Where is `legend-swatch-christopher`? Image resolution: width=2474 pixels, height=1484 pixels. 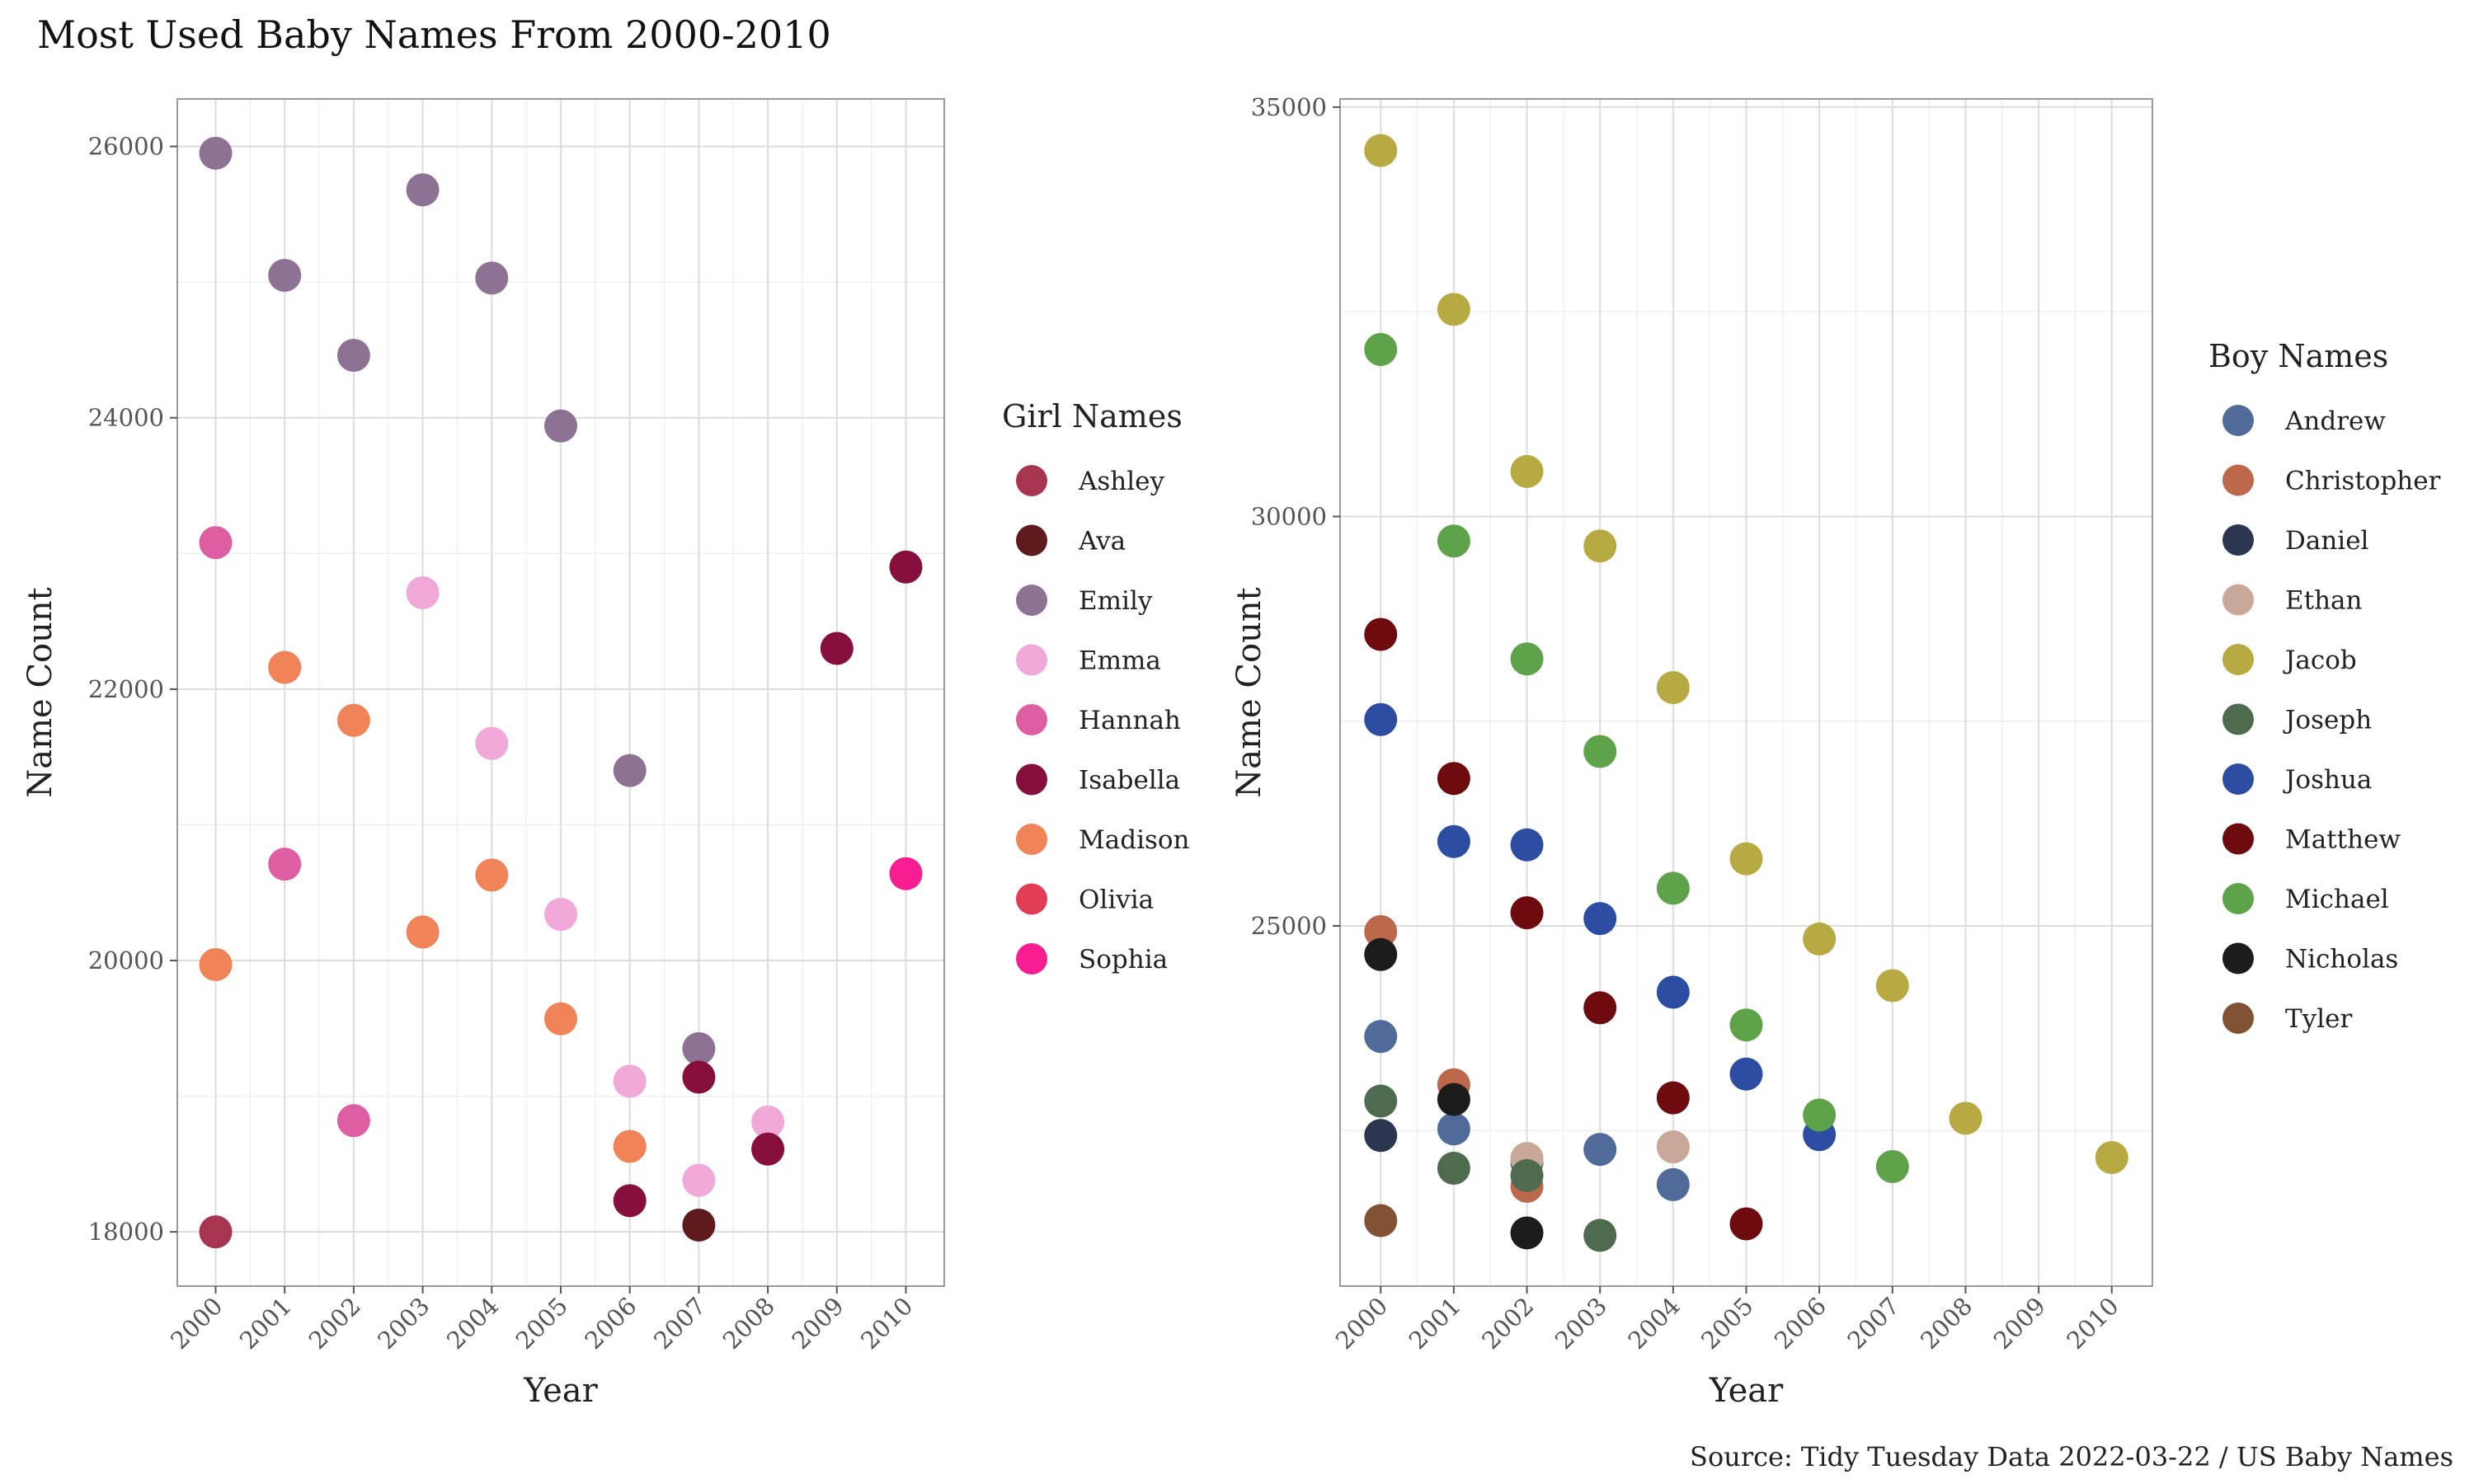 legend-swatch-christopher is located at coordinates (2238, 480).